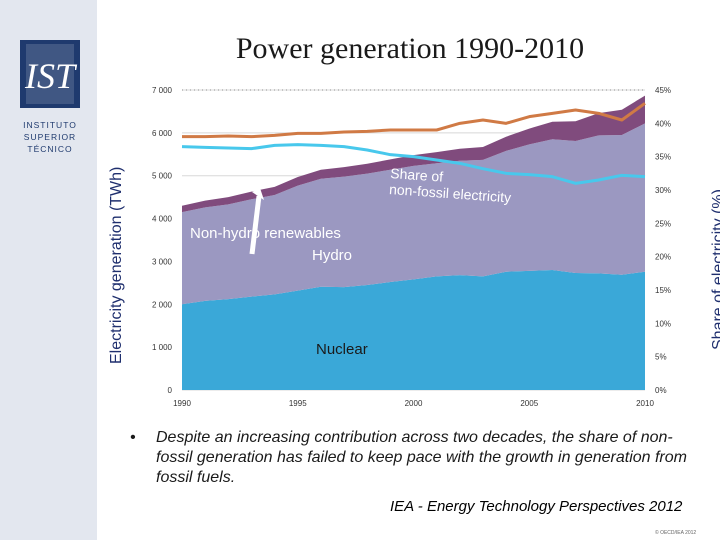 The image size is (720, 540). Describe the element at coordinates (162, 347) in the screenshot. I see `left-tick-label: 1 000` at that location.